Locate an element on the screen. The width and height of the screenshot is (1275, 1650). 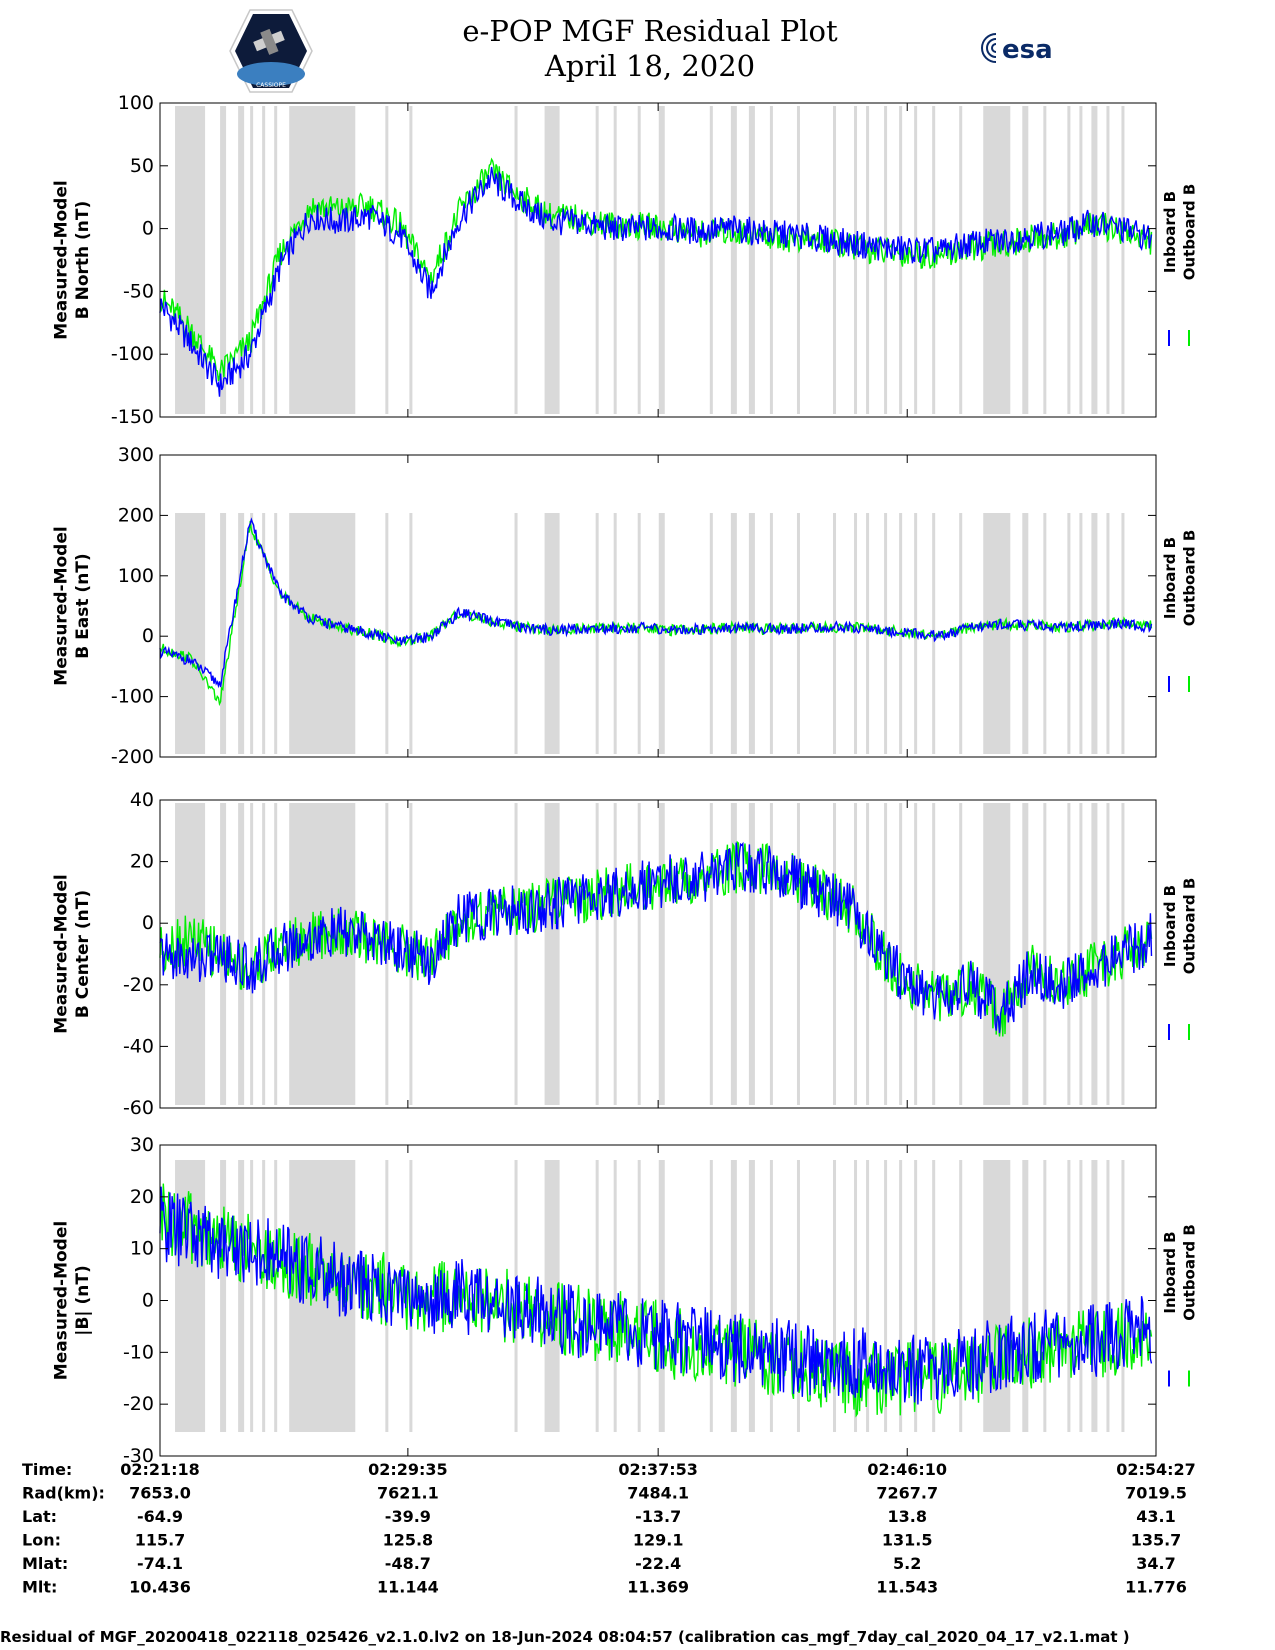
series-line-inboard is located at coordinates (656, 281).